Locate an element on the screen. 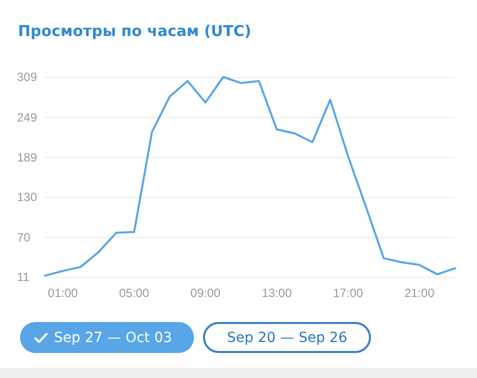 The height and width of the screenshot is (378, 477). x-tick-label: 13:00 is located at coordinates (277, 293).